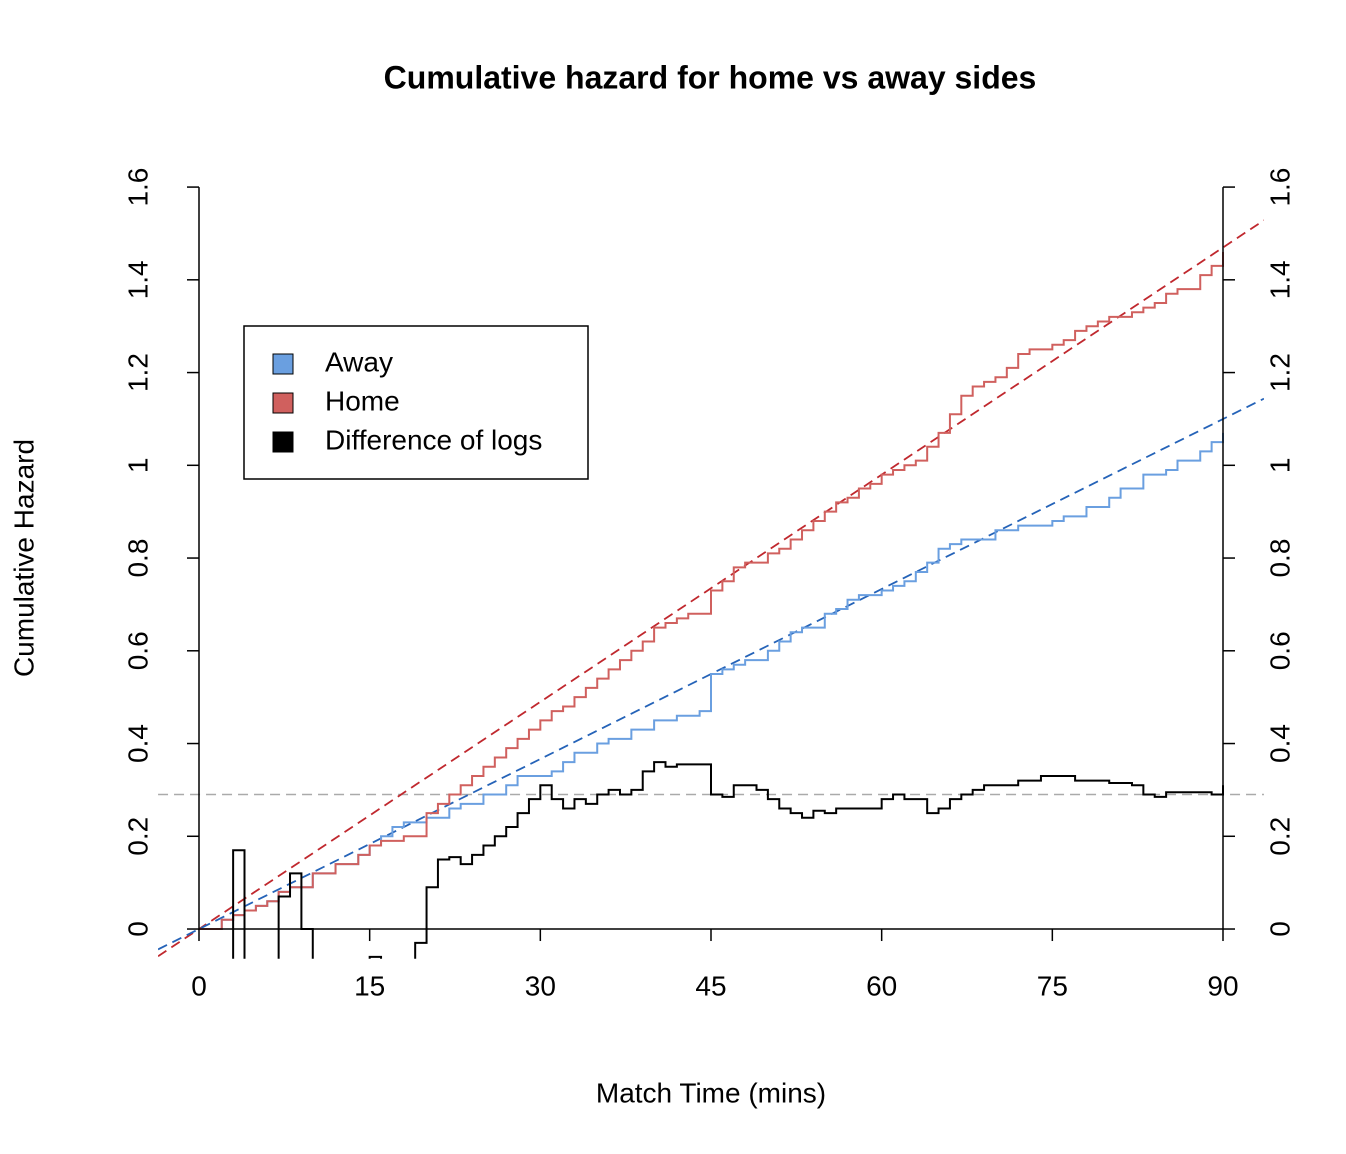 The height and width of the screenshot is (1154, 1346). I want to click on x-tick-label: 45, so click(710, 985).